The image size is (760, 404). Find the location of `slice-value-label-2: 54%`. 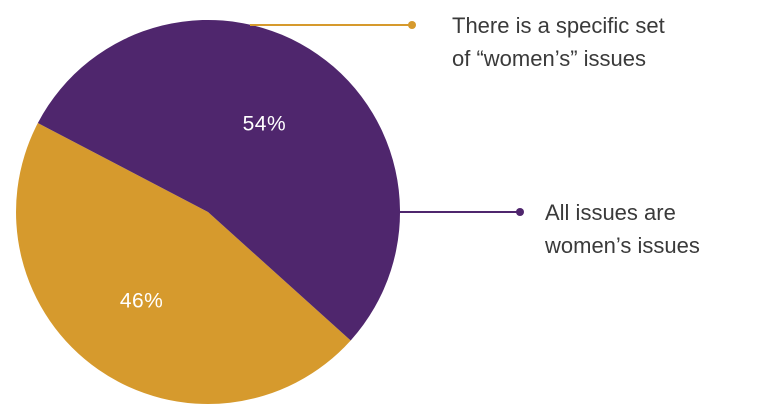

slice-value-label-2: 54% is located at coordinates (265, 124).